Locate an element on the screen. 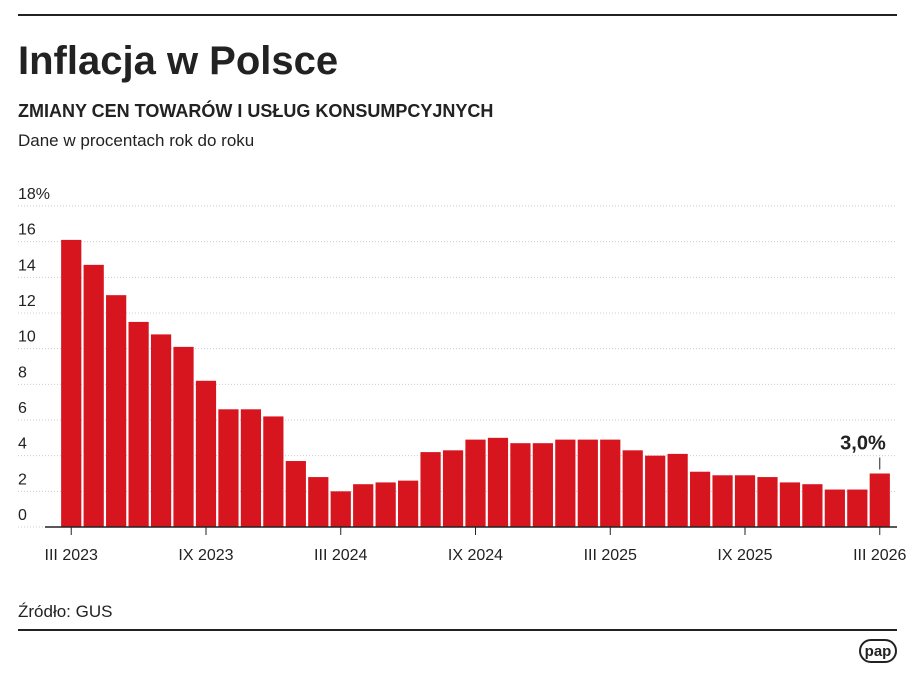 The width and height of the screenshot is (915, 677). chart-title: Inflacja w Polsce is located at coordinates (178, 61).